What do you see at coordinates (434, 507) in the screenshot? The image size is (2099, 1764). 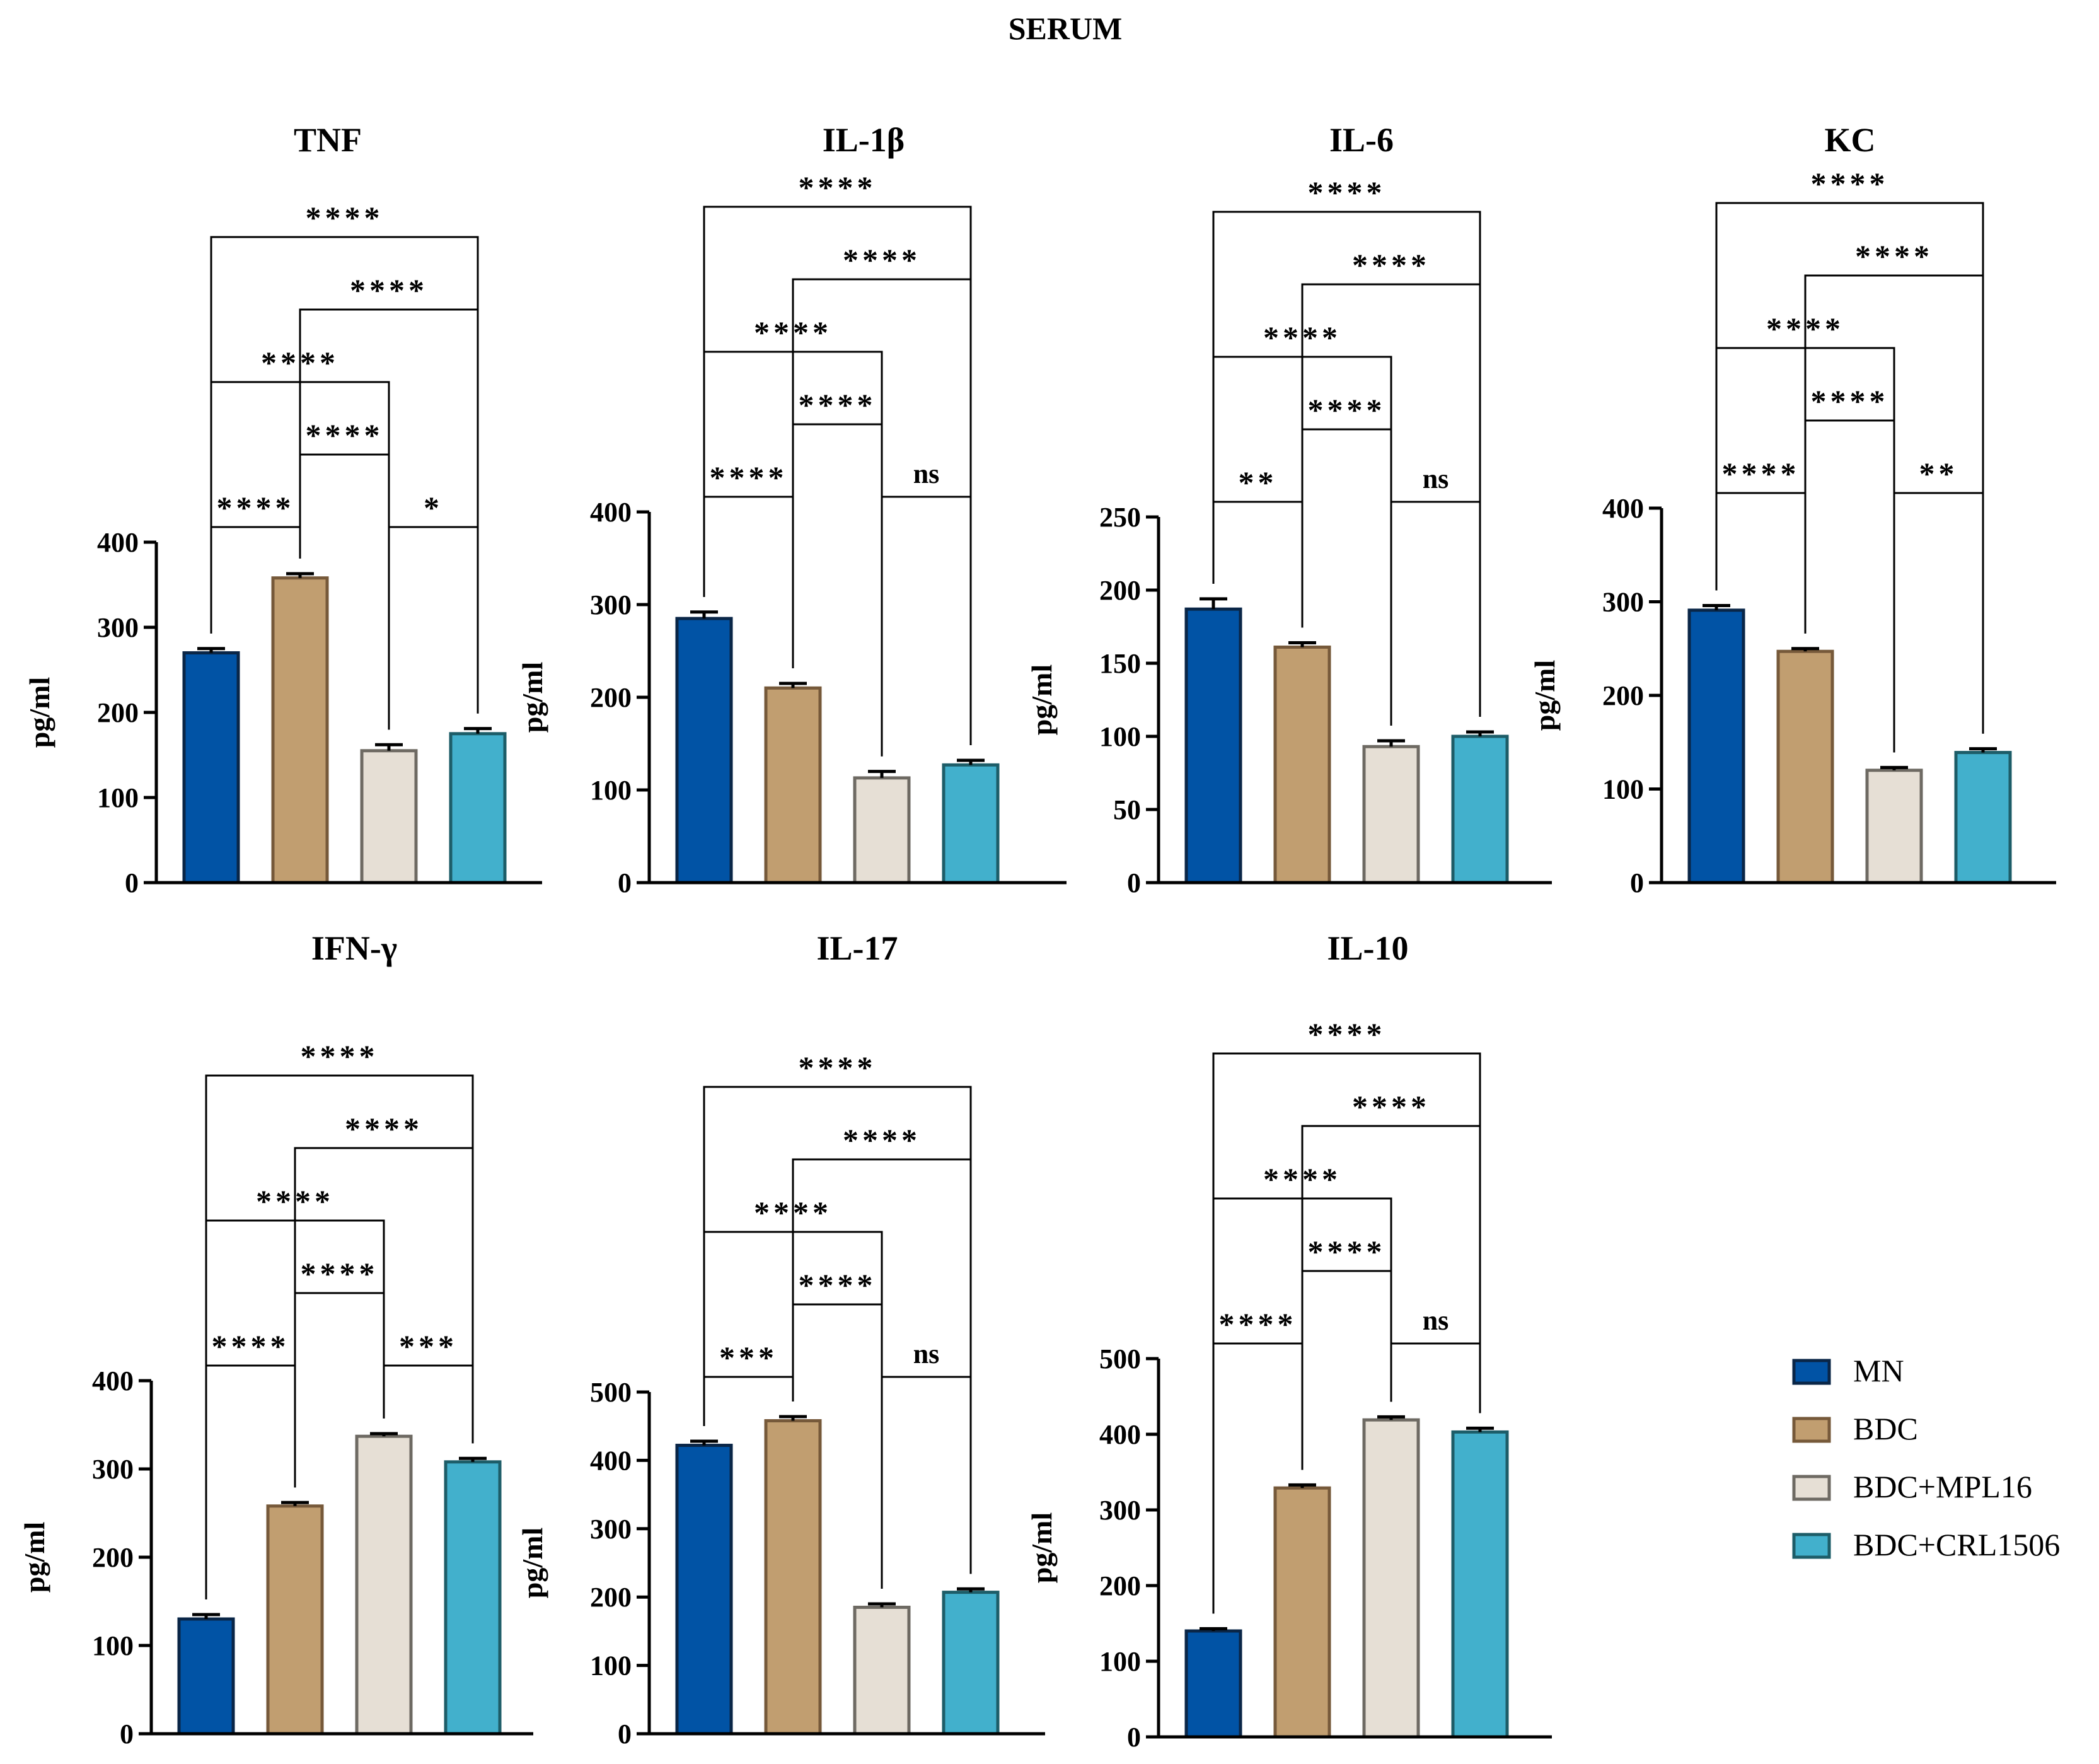 I see `significance-label: *` at bounding box center [434, 507].